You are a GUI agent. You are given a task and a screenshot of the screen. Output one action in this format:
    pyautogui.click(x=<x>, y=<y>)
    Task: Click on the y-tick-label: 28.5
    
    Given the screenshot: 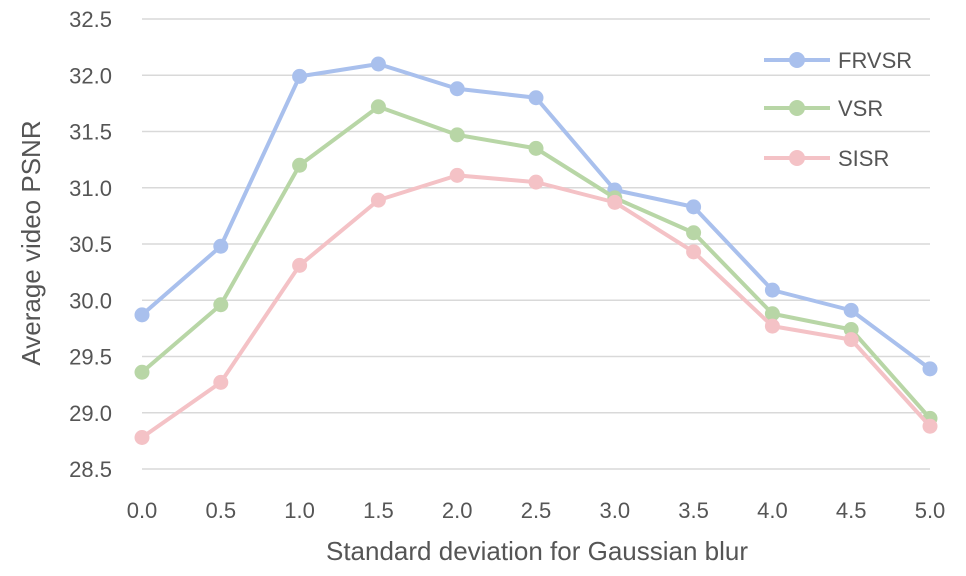 What is the action you would take?
    pyautogui.click(x=90, y=469)
    